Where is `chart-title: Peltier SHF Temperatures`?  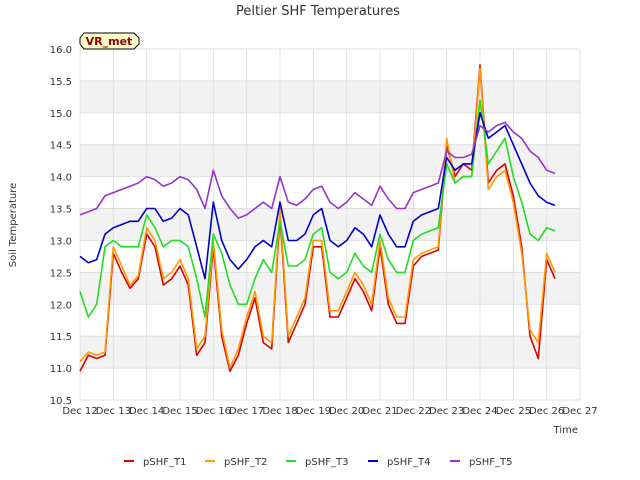 chart-title: Peltier SHF Temperatures is located at coordinates (318, 11).